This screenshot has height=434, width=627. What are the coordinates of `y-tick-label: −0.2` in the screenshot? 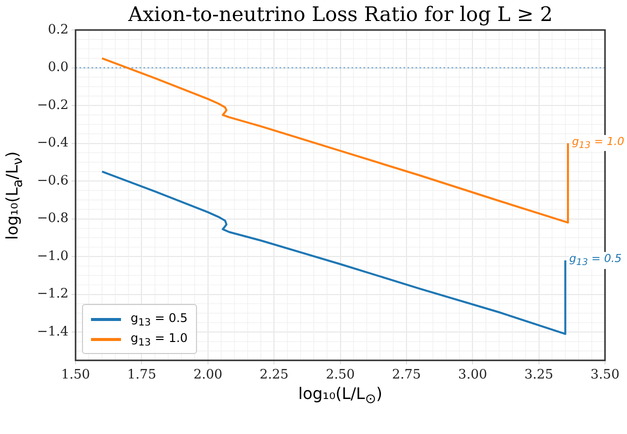 It's located at (52, 105).